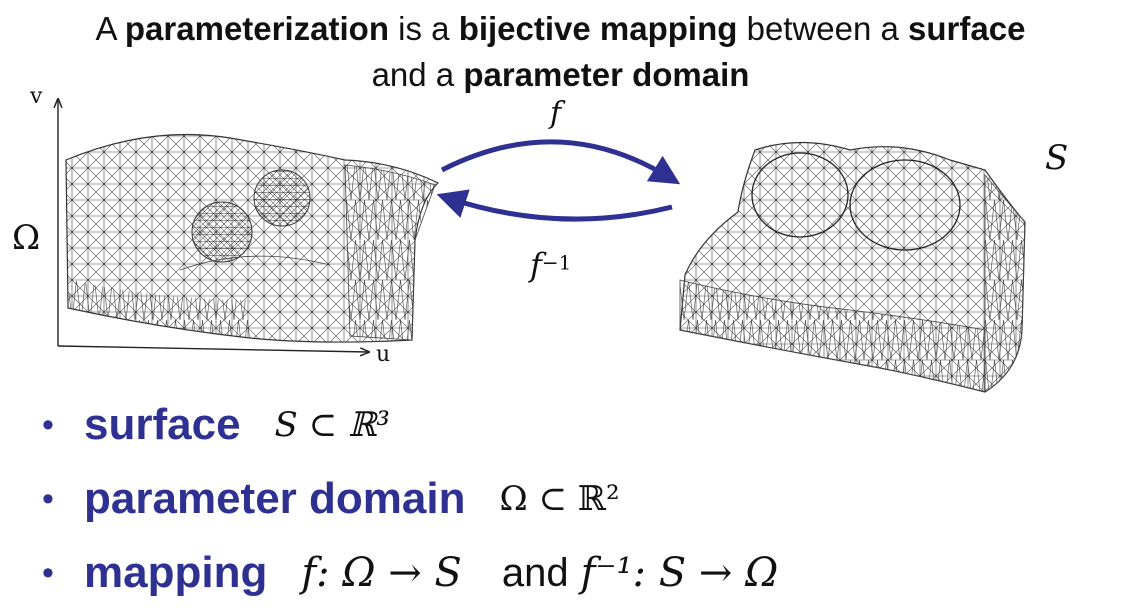 The image size is (1121, 610). I want to click on f-inverse-exponent: −1, so click(556, 262).